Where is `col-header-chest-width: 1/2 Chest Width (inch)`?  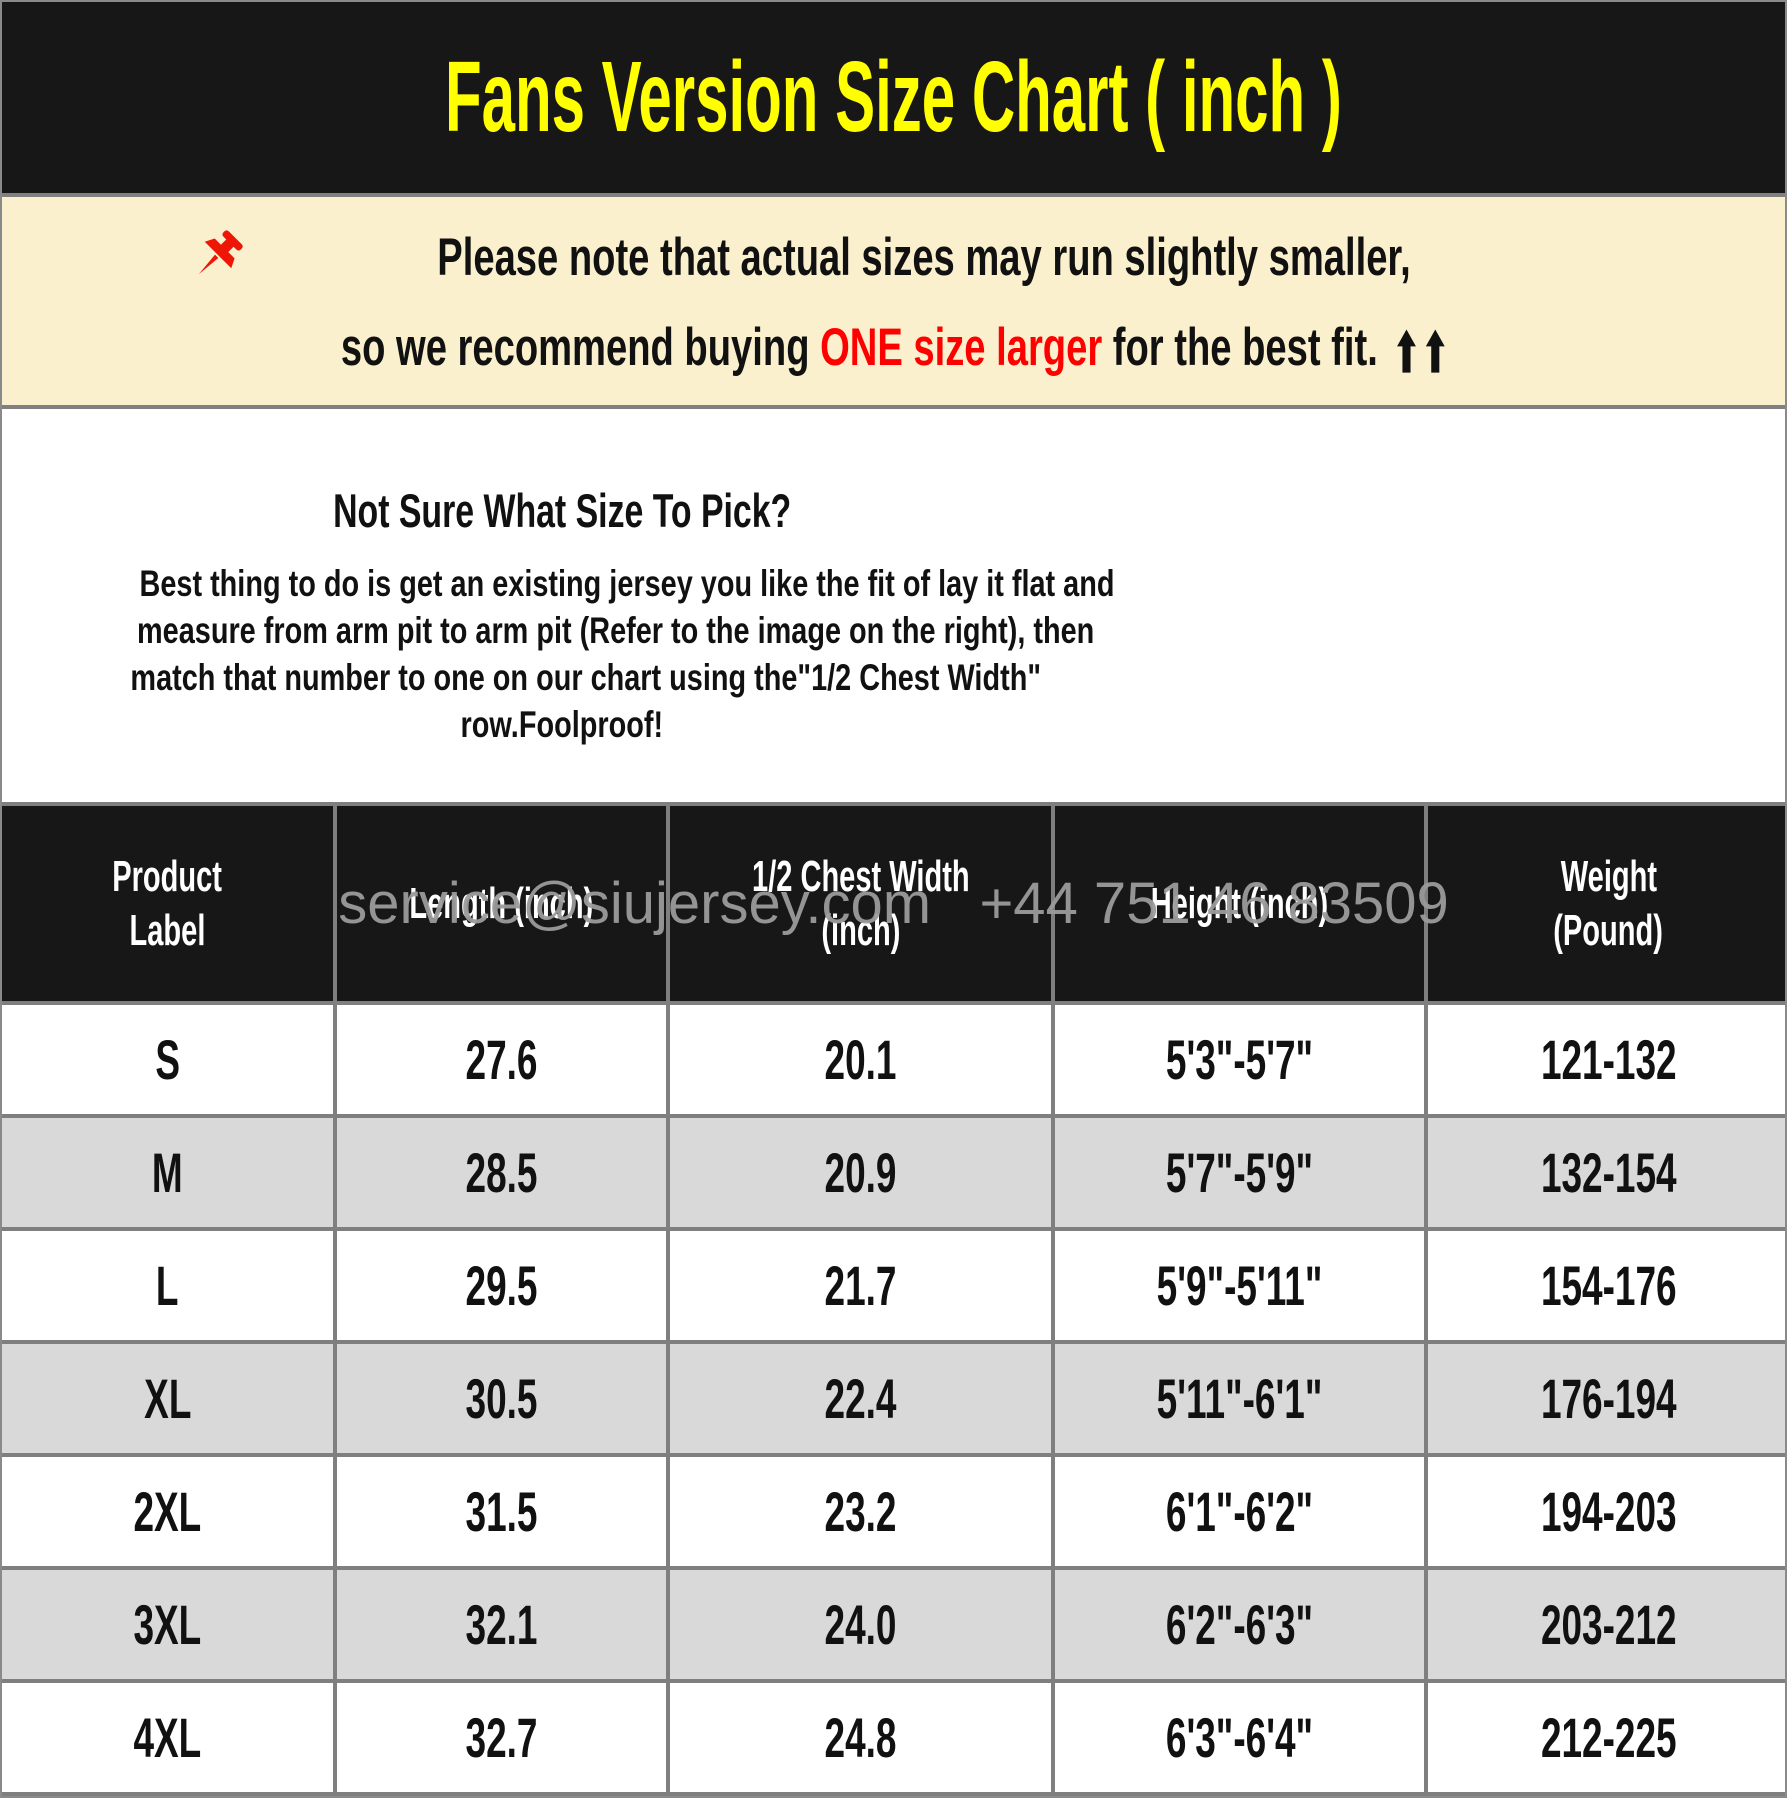
col-header-chest-width: 1/2 Chest Width (inch) is located at coordinates (860, 903).